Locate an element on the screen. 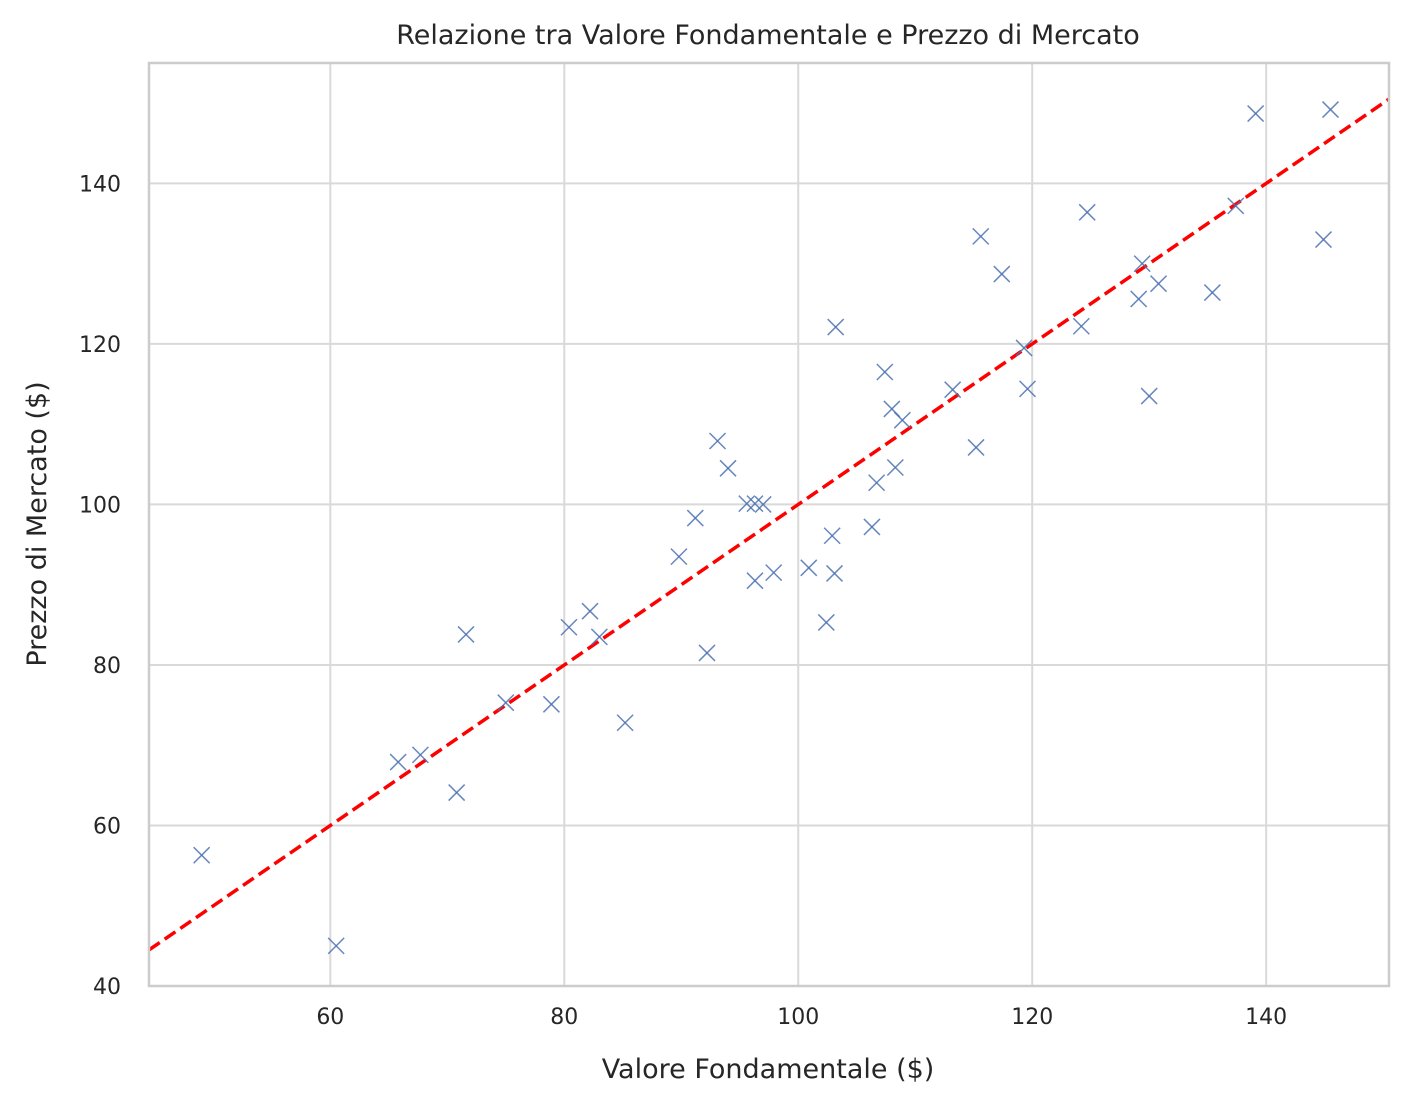 The height and width of the screenshot is (1106, 1408). y-tick-label: 60 is located at coordinates (107, 826).